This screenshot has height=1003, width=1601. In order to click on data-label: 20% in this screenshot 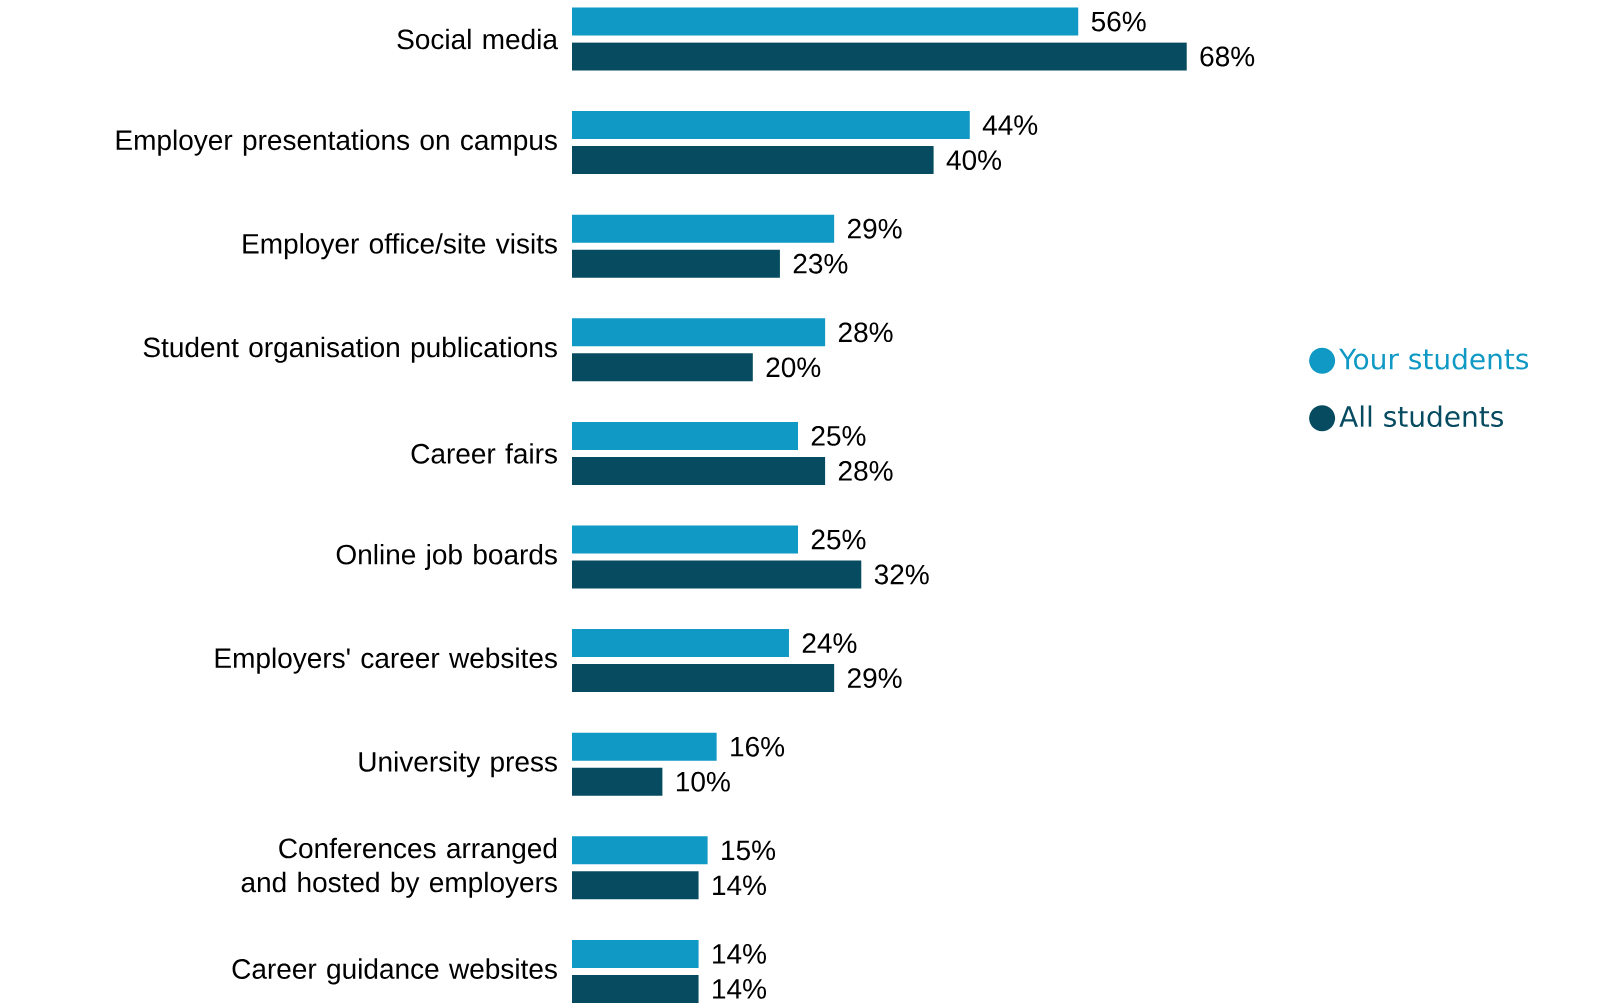, I will do `click(793, 367)`.